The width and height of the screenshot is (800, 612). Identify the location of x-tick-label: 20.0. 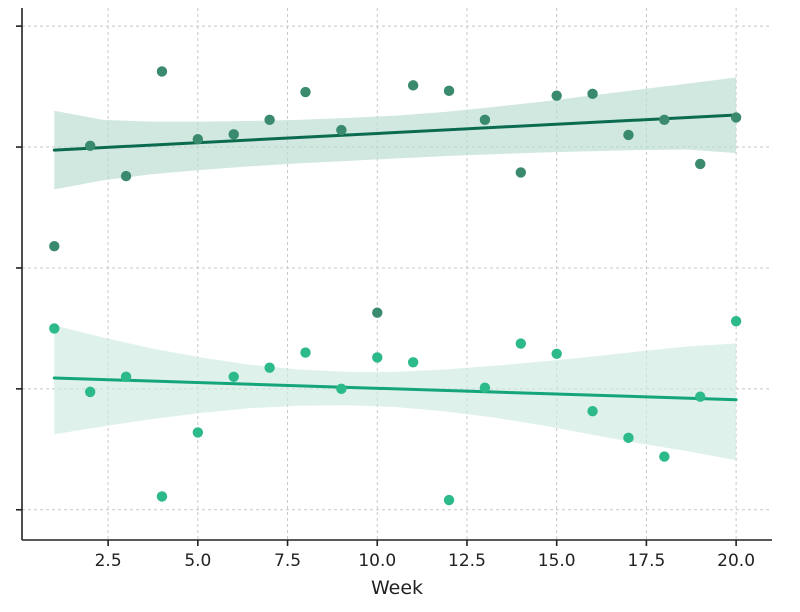
(736, 561).